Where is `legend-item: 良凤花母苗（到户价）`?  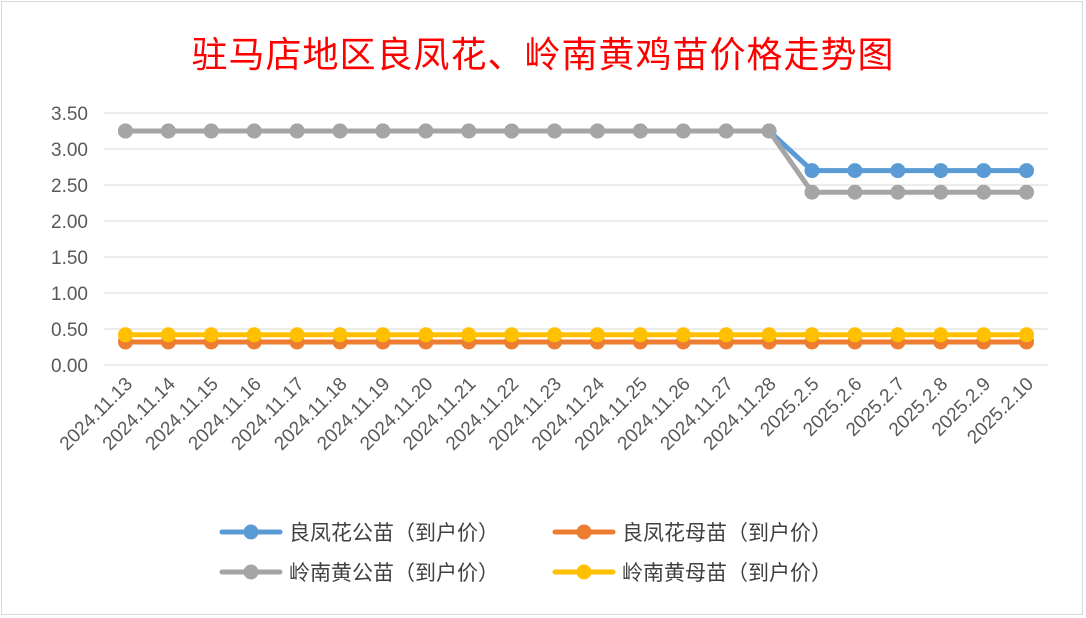 legend-item: 良凤花母苗（到户价） is located at coordinates (692, 533).